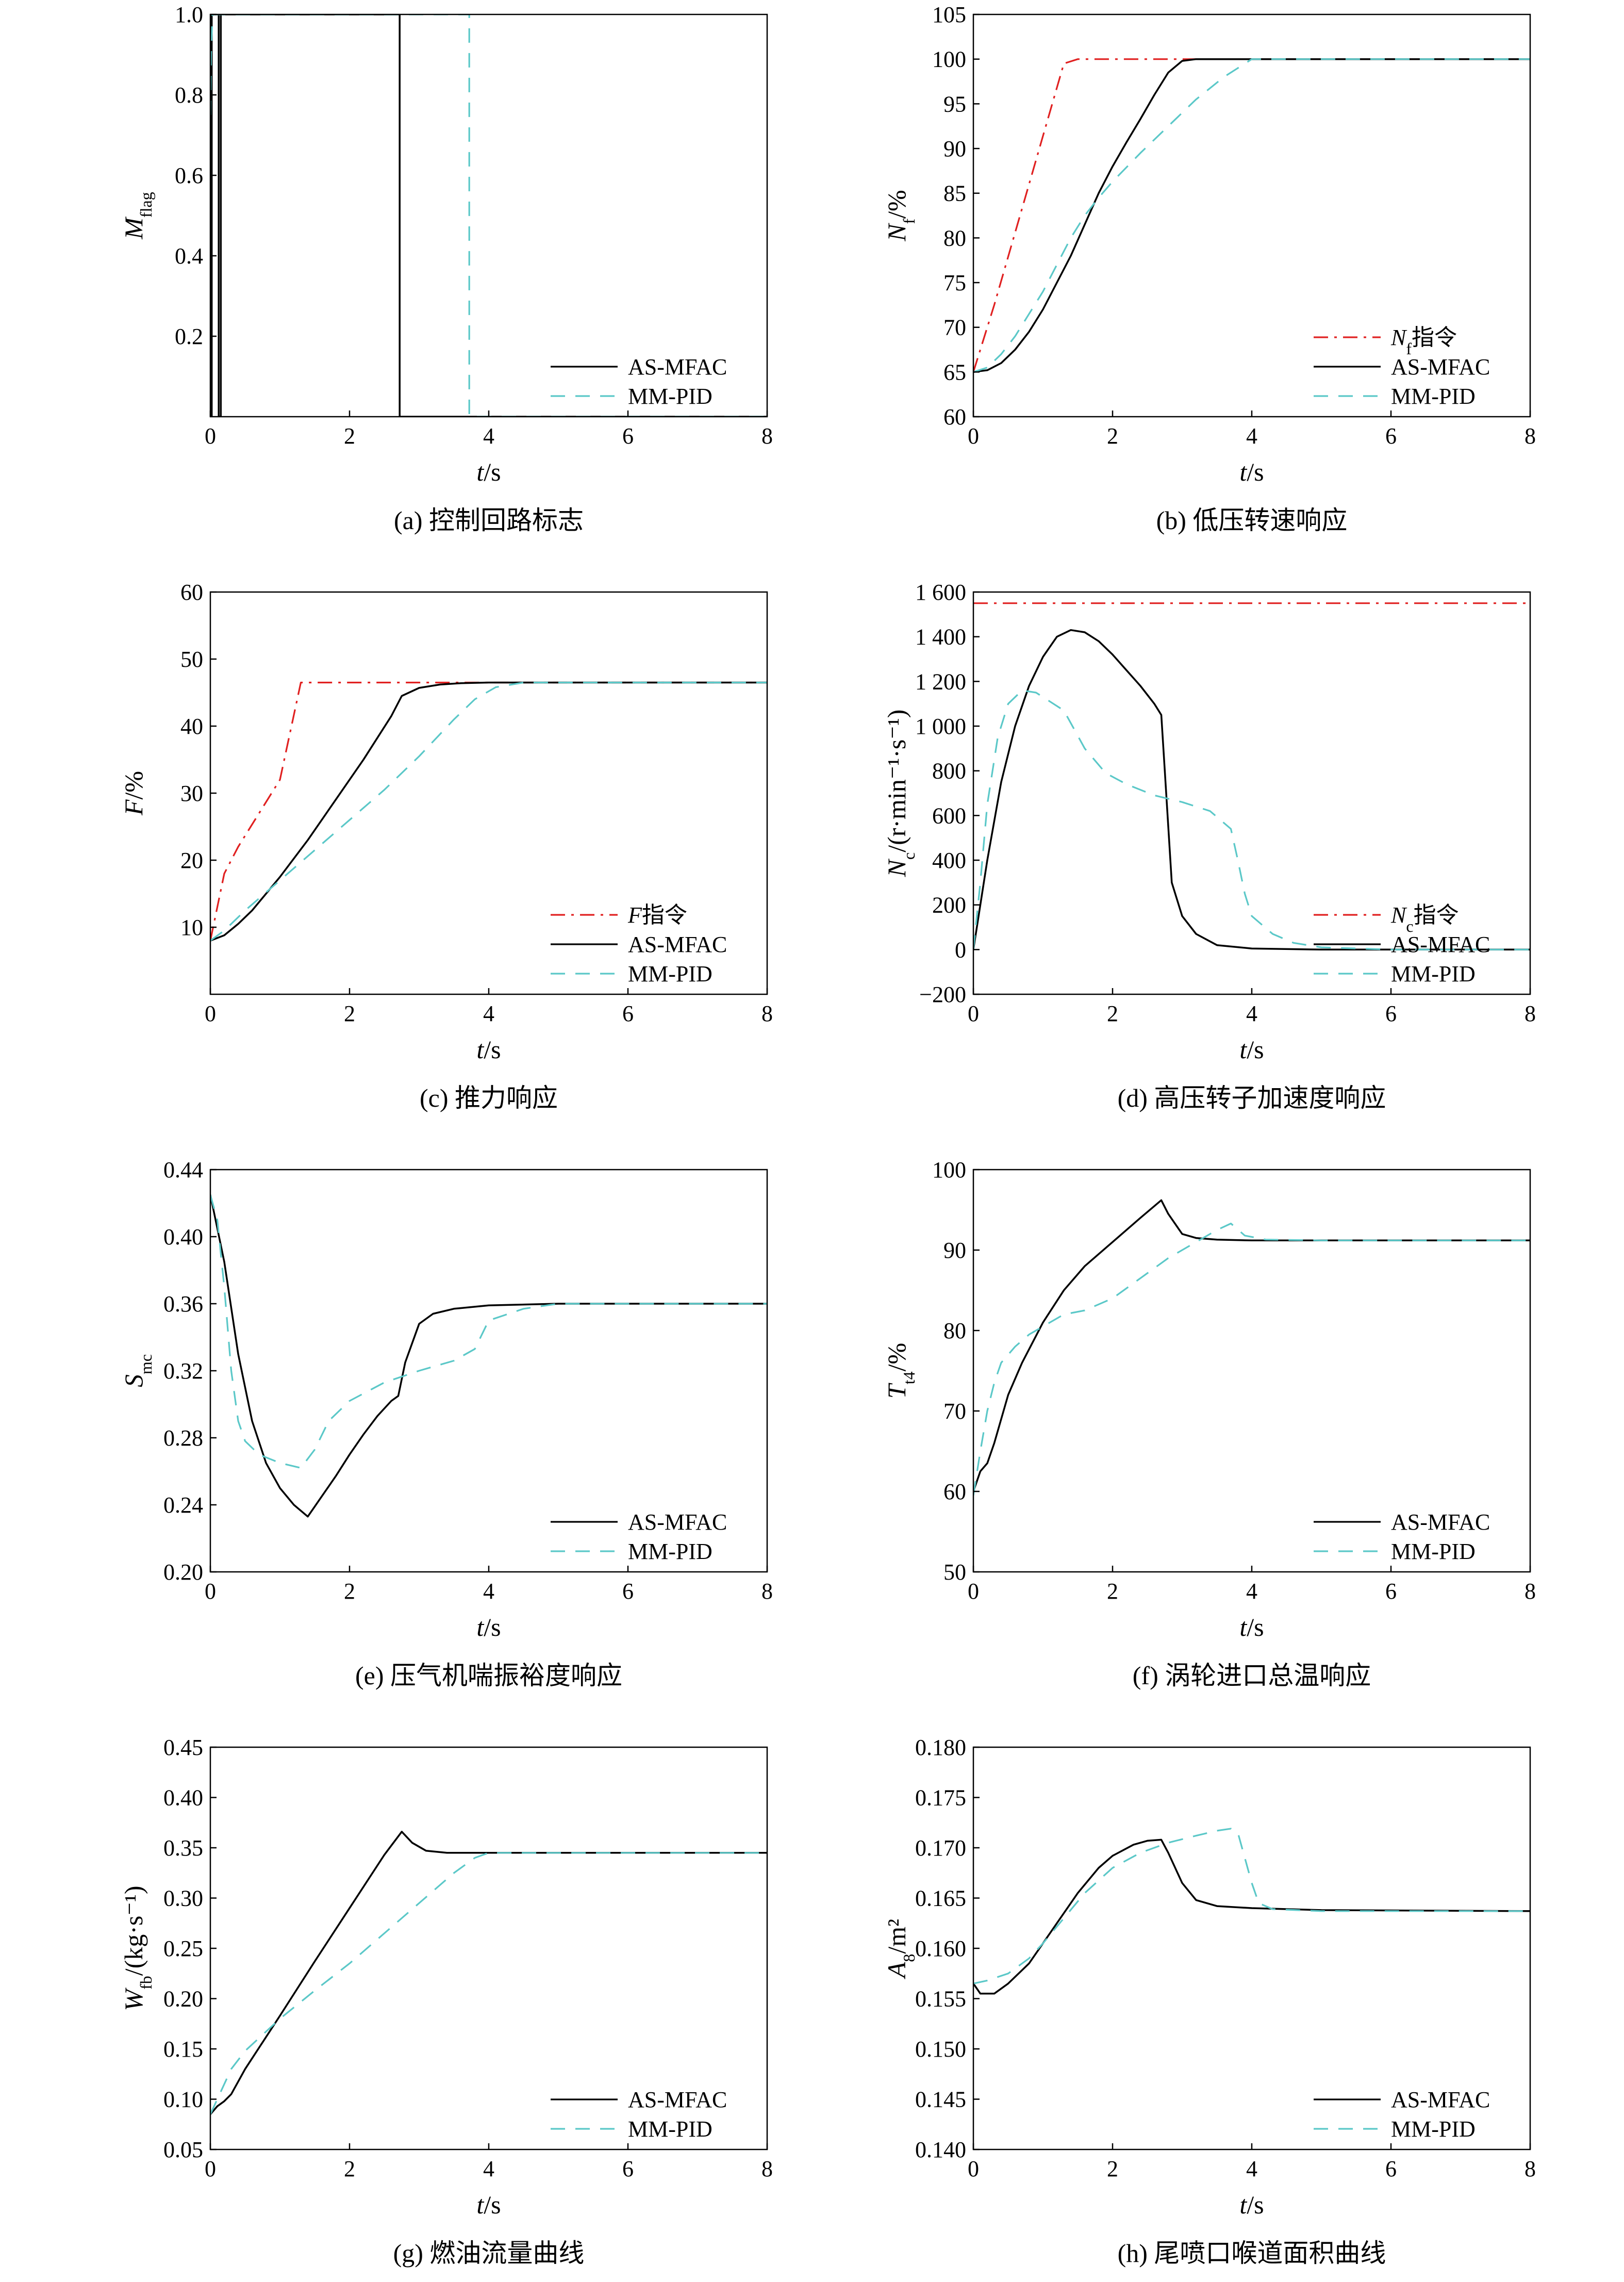 The width and height of the screenshot is (1624, 2282). I want to click on y-tick-label: 0.30, so click(183, 1899).